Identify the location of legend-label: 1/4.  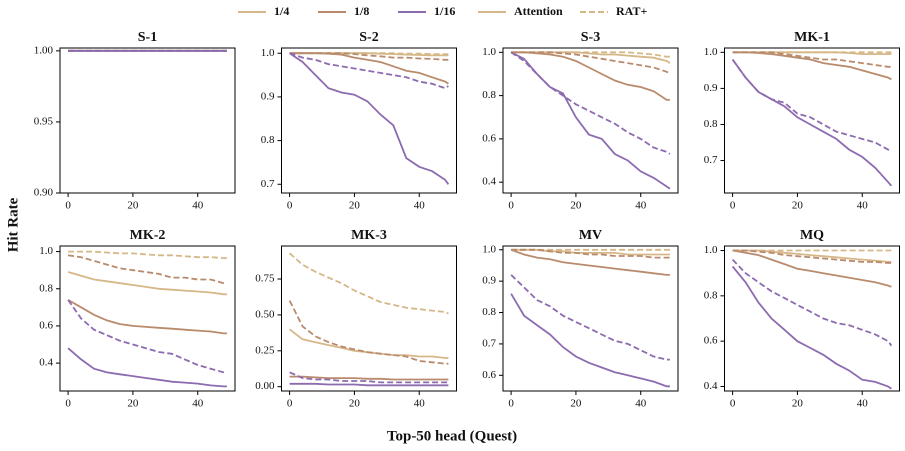
(281, 11).